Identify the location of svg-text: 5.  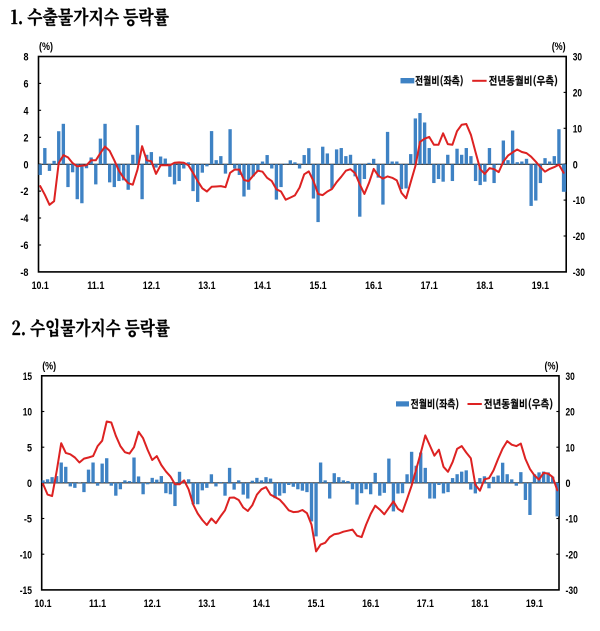
(30, 448).